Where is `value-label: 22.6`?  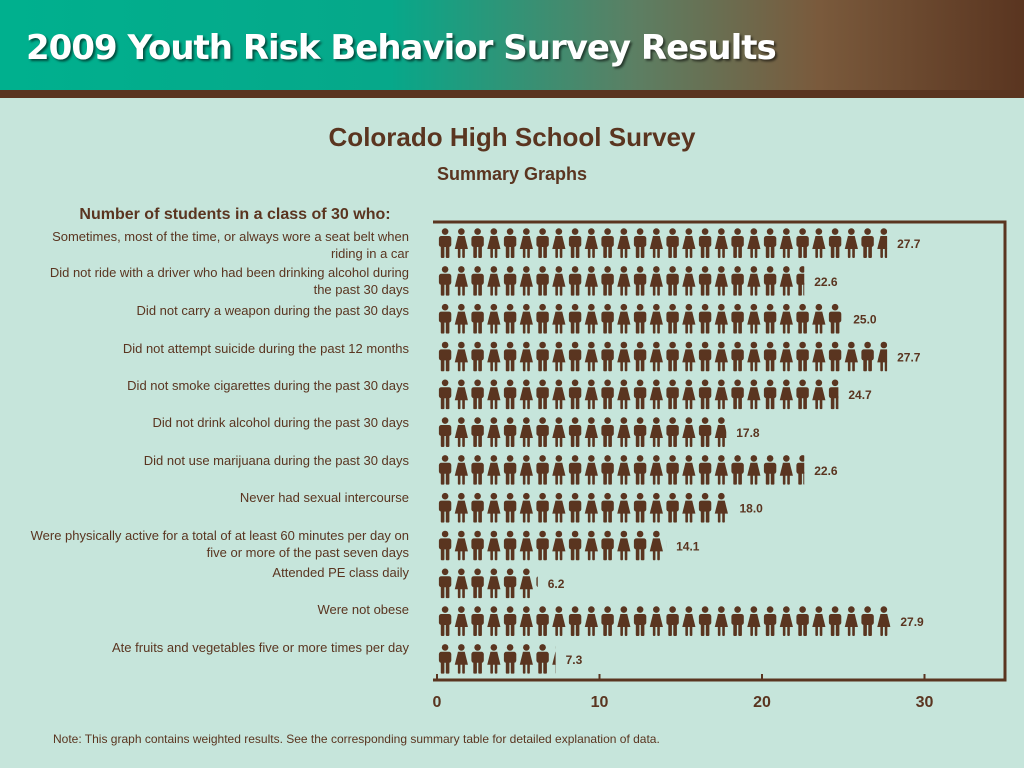 value-label: 22.6 is located at coordinates (826, 471).